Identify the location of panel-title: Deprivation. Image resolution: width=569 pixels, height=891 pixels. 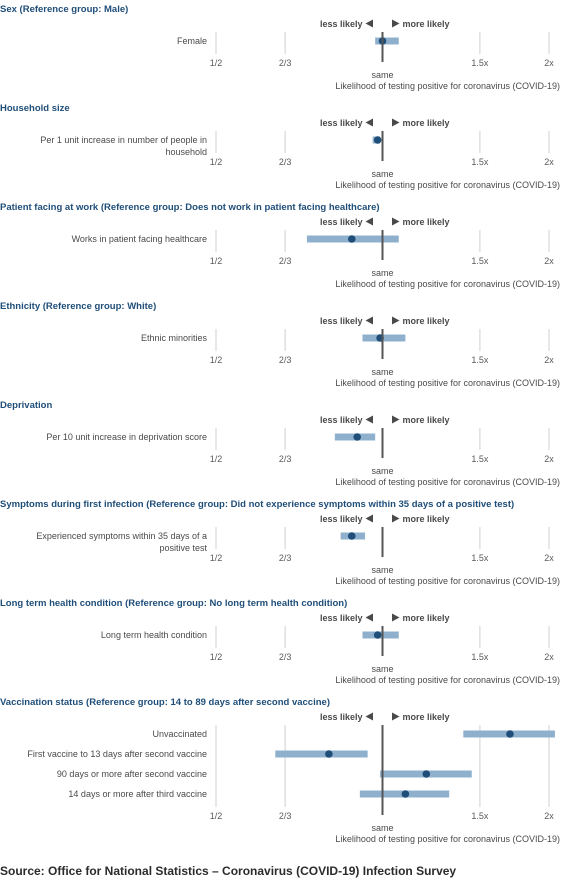
(26, 405).